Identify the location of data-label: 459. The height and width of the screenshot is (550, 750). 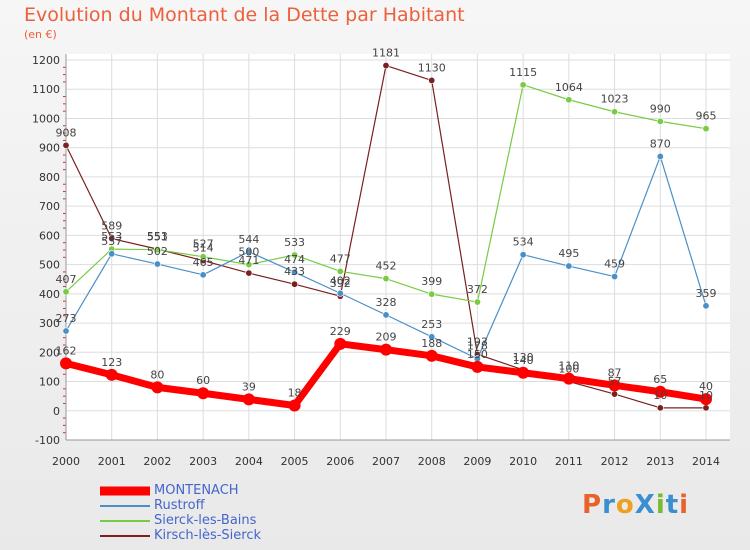
(614, 264).